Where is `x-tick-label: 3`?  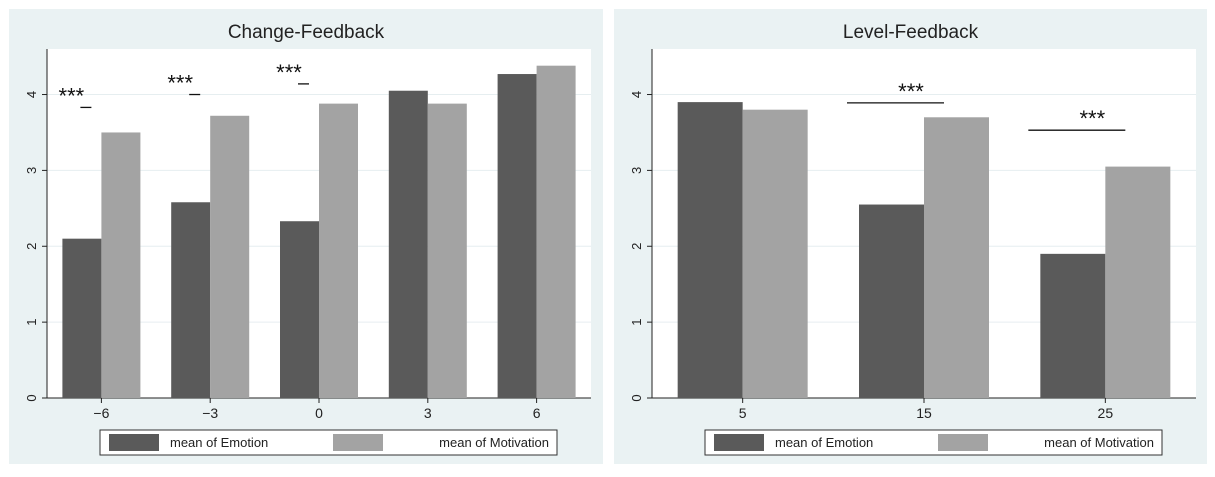 x-tick-label: 3 is located at coordinates (428, 413).